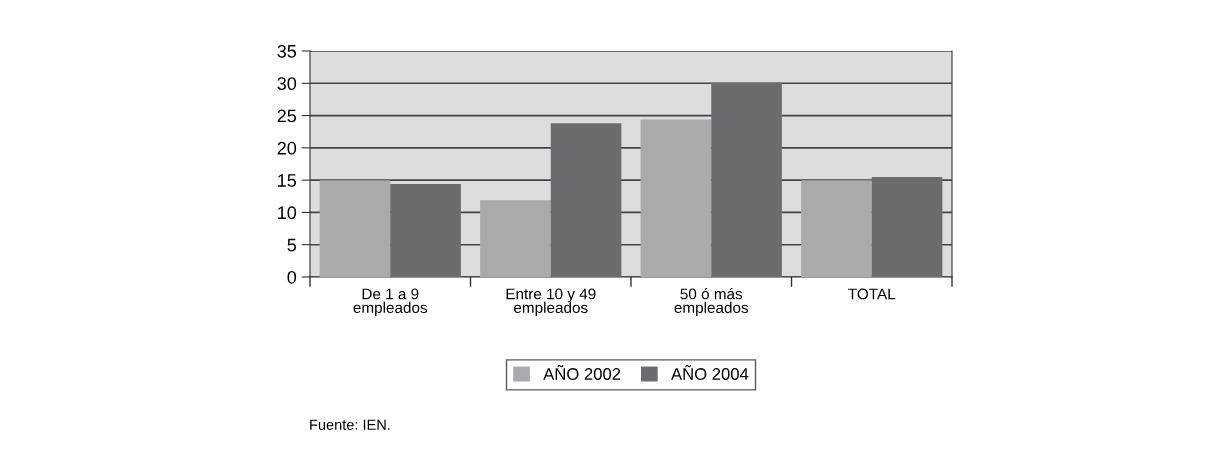  I want to click on x-tick-label: De 1 a 9 empleados, so click(390, 302).